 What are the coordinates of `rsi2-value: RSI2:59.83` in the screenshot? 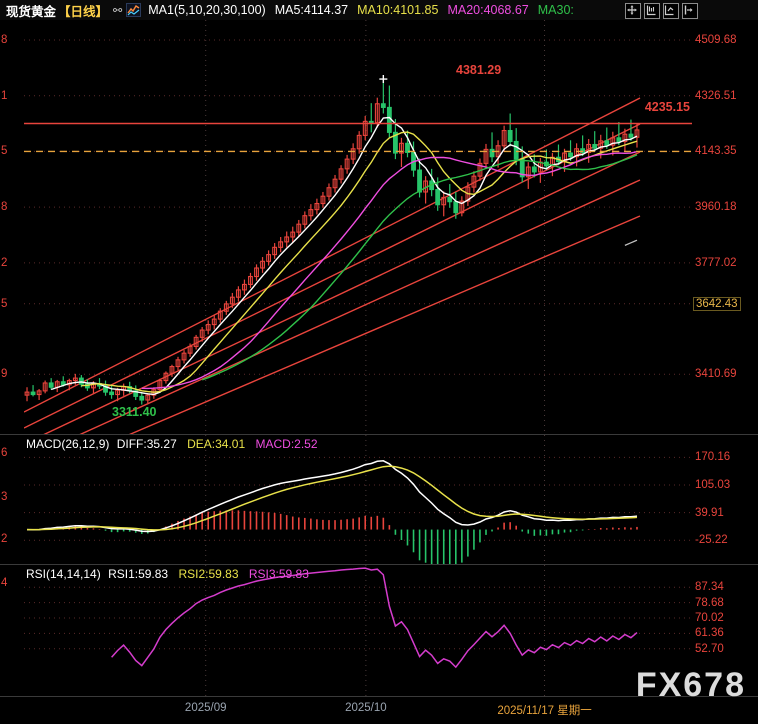 It's located at (208, 574).